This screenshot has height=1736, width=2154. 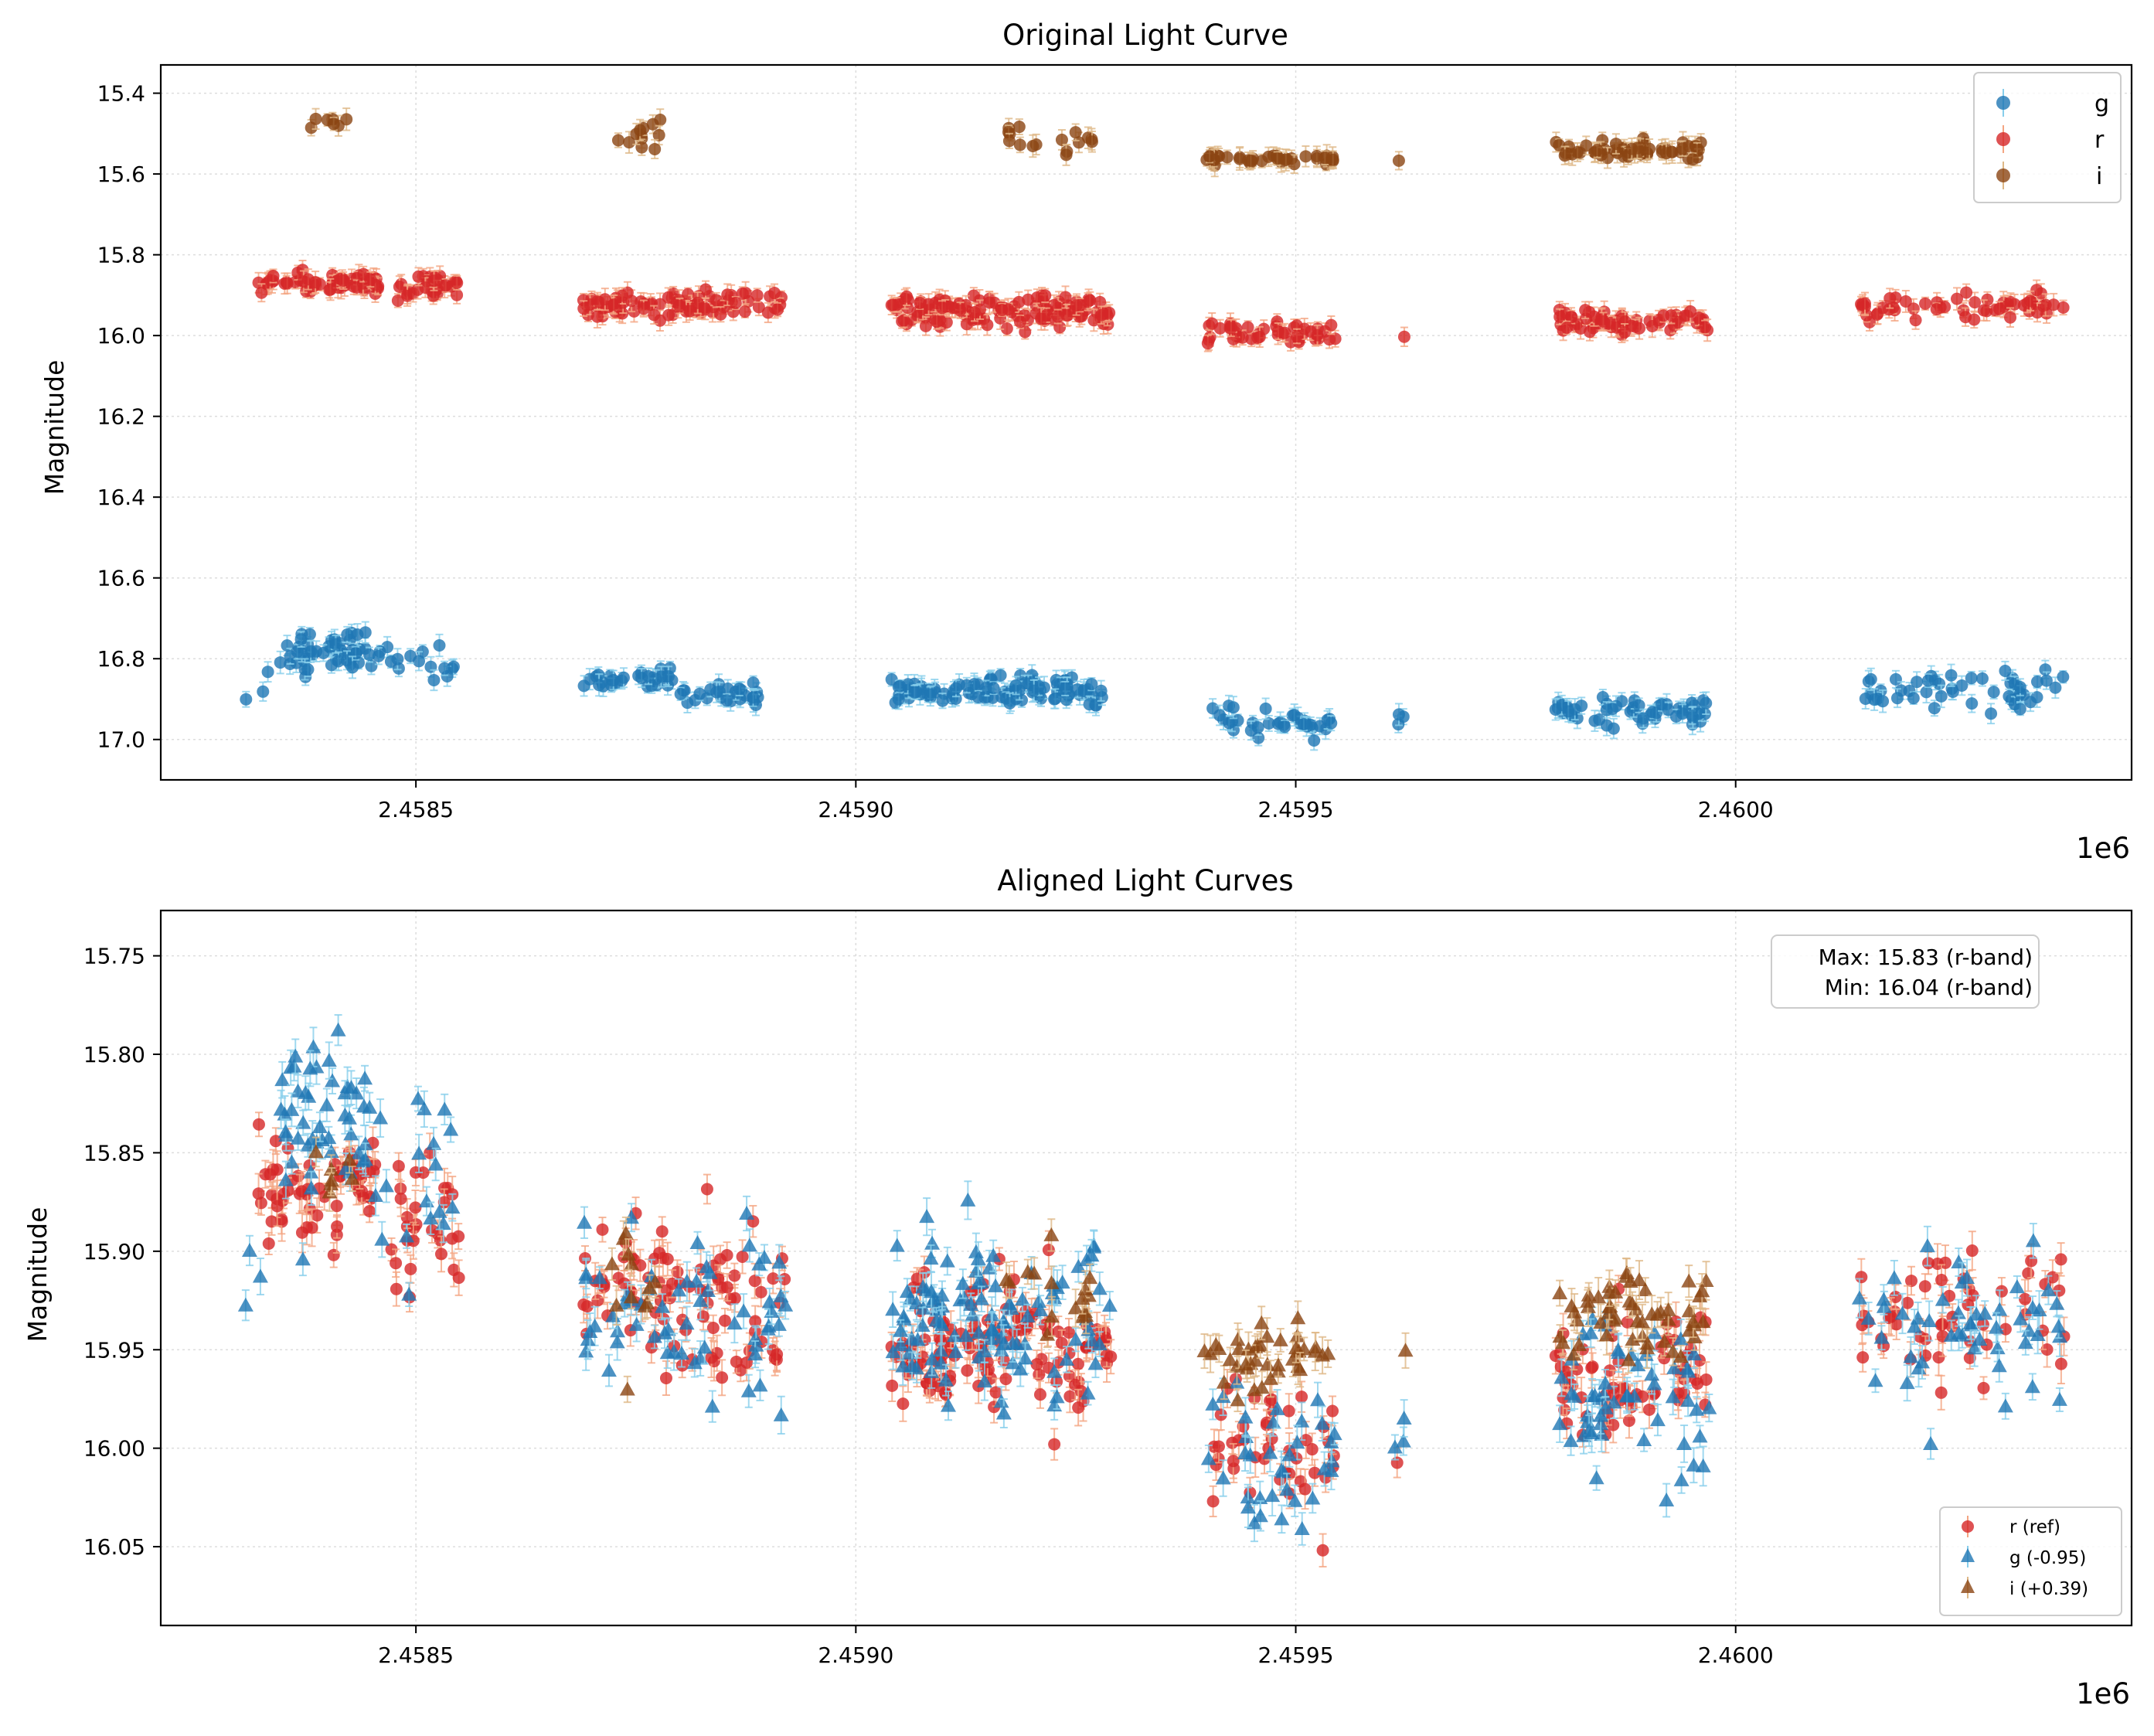 I want to click on y-tick-label: 16.0, so click(x=121, y=336).